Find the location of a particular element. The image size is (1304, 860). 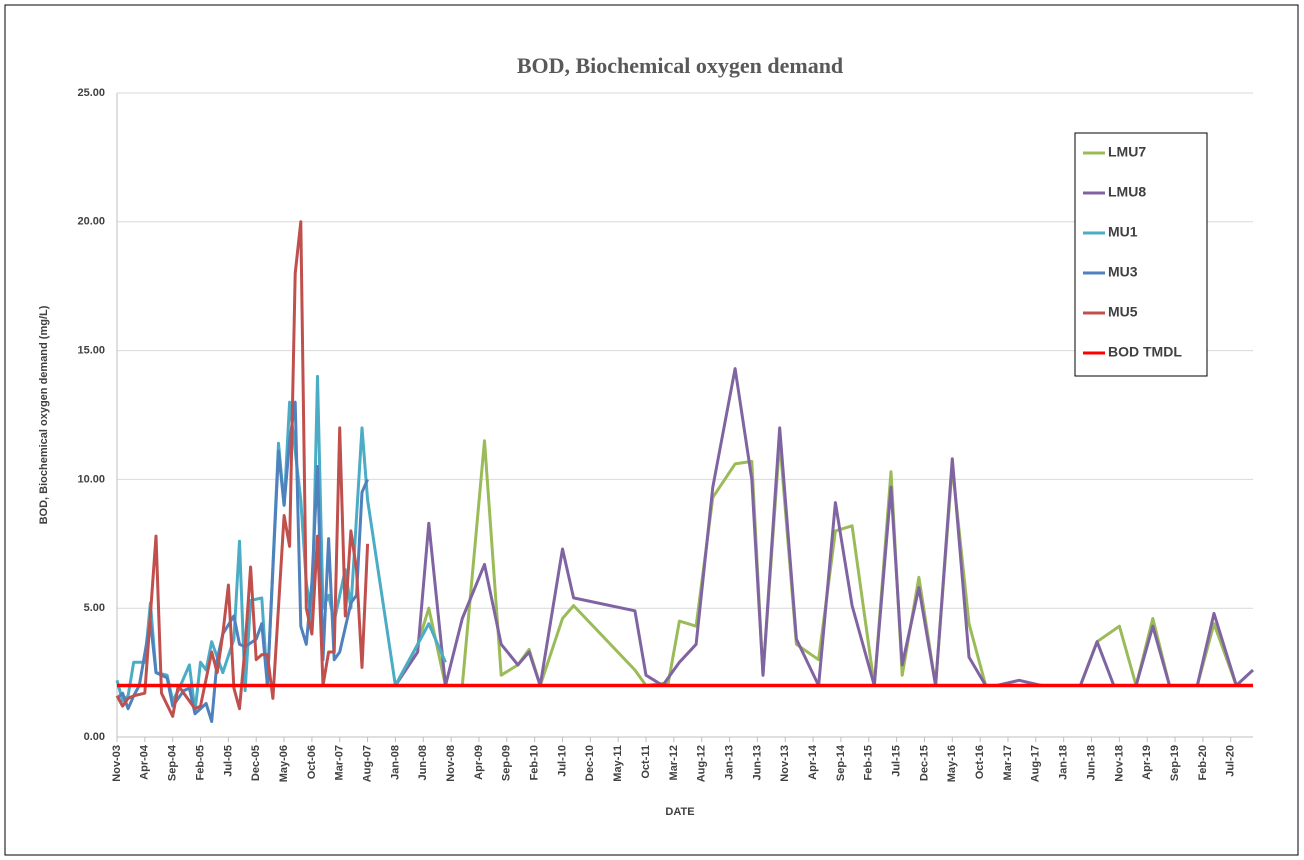

x-tick-label: Jul-05 is located at coordinates (228, 761).